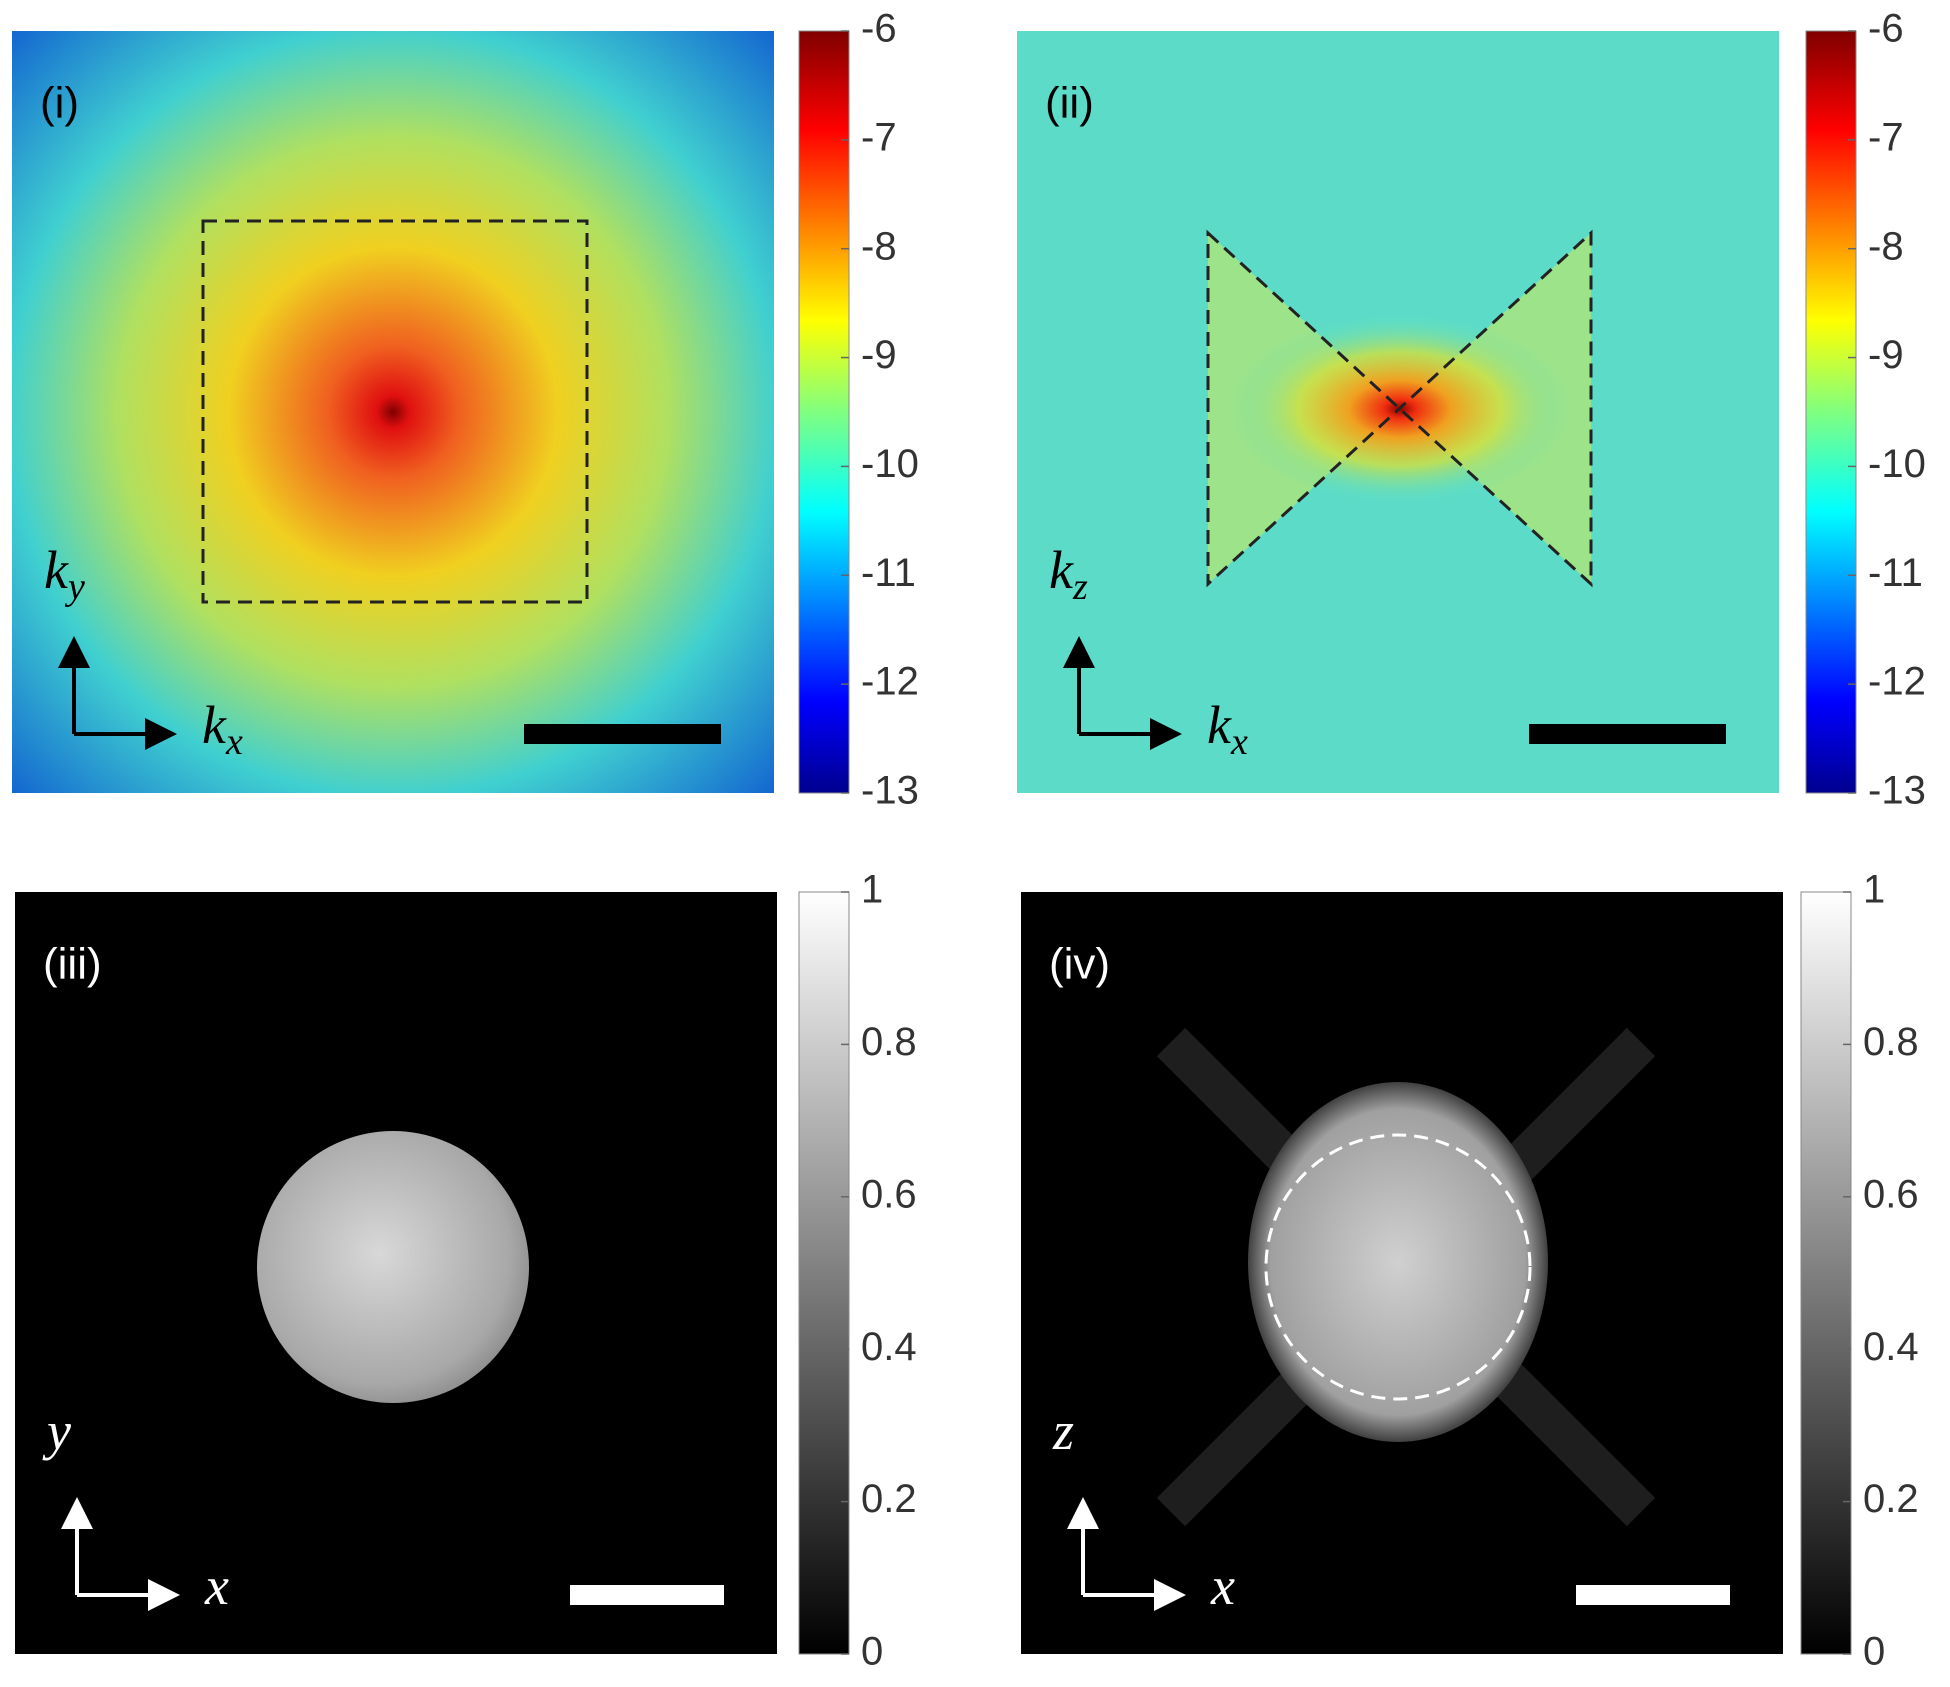 The image size is (1950, 1687). I want to click on y-axis-label: ky, so click(64, 573).